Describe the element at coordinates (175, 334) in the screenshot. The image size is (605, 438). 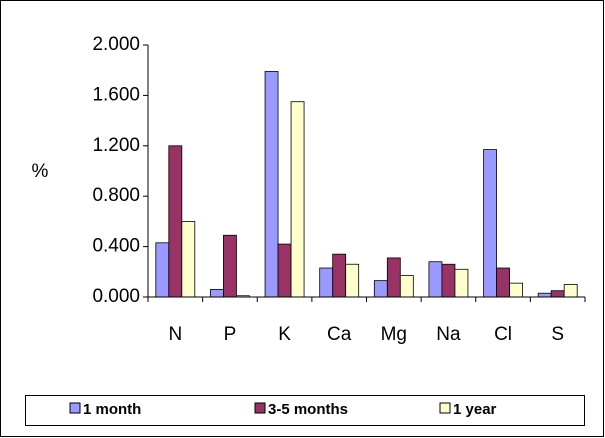
I see `x-tick-label: N` at that location.